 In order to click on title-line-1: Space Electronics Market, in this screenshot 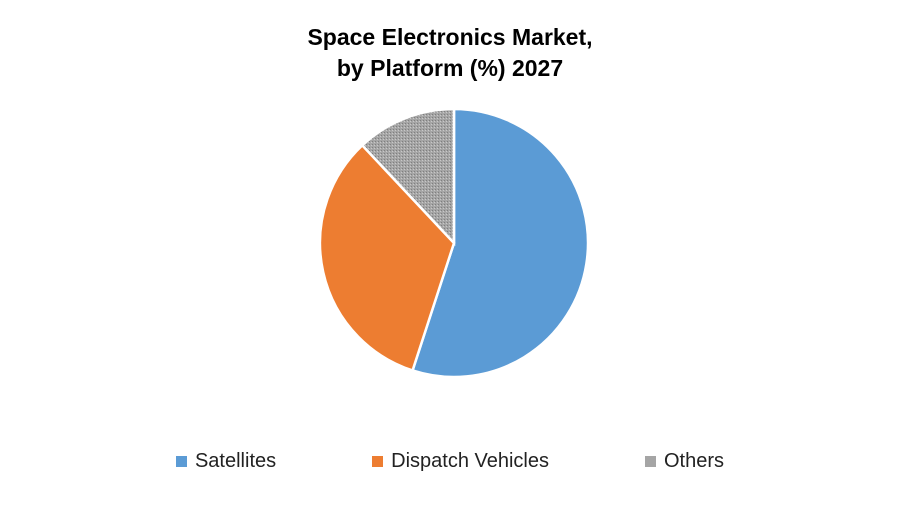, I will do `click(450, 37)`.